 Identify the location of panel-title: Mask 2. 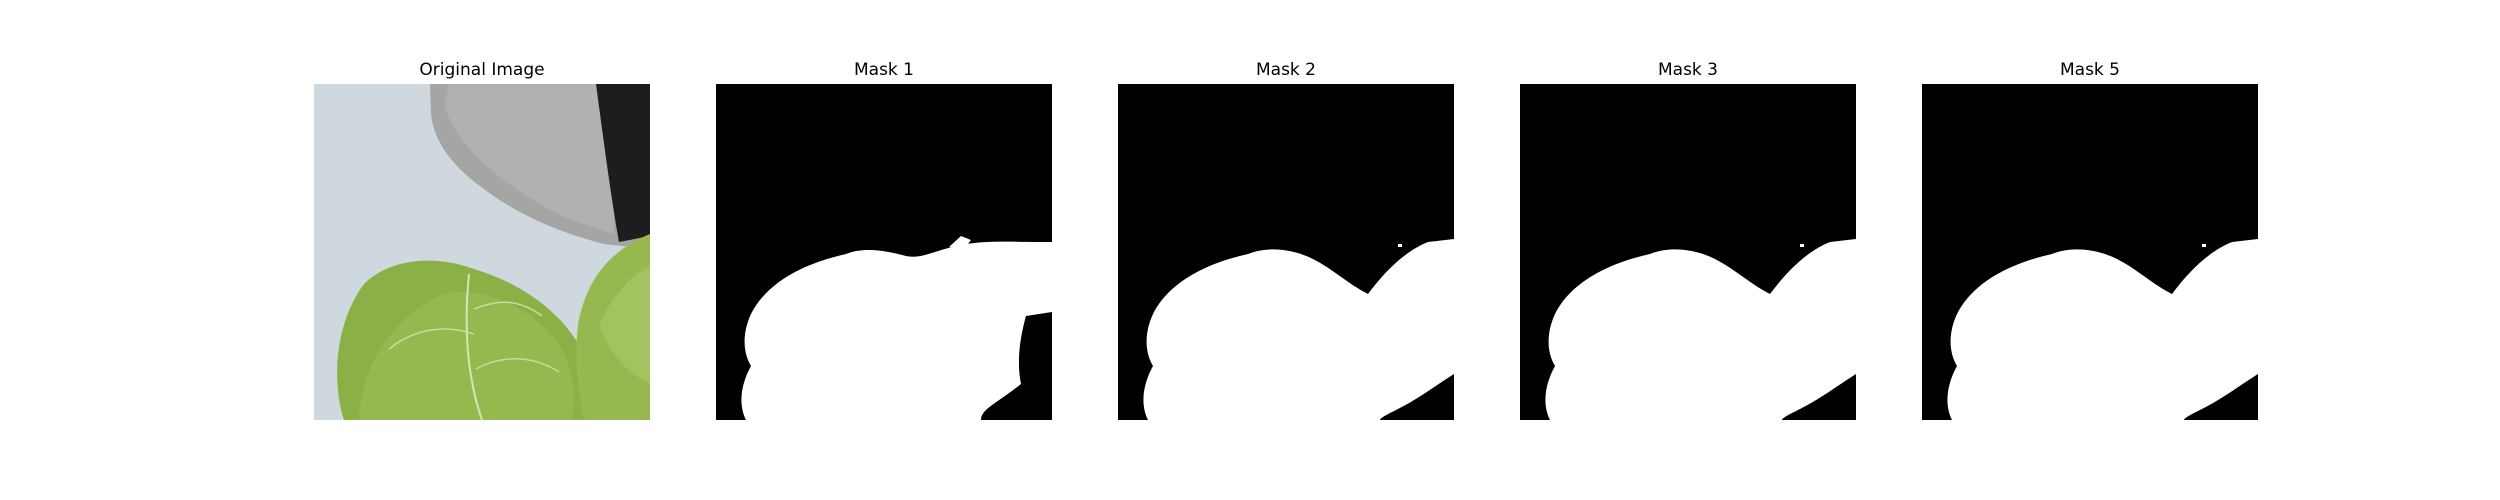
(1285, 70).